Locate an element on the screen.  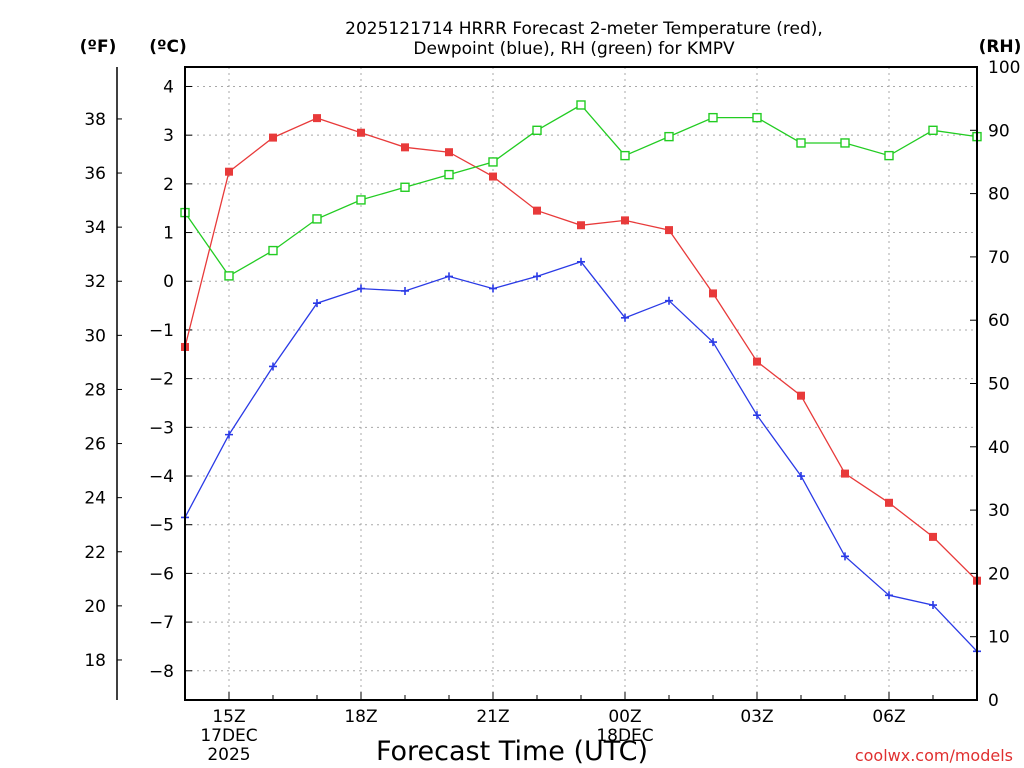
fahrenheit-tick-label: 28 is located at coordinates (95, 390).